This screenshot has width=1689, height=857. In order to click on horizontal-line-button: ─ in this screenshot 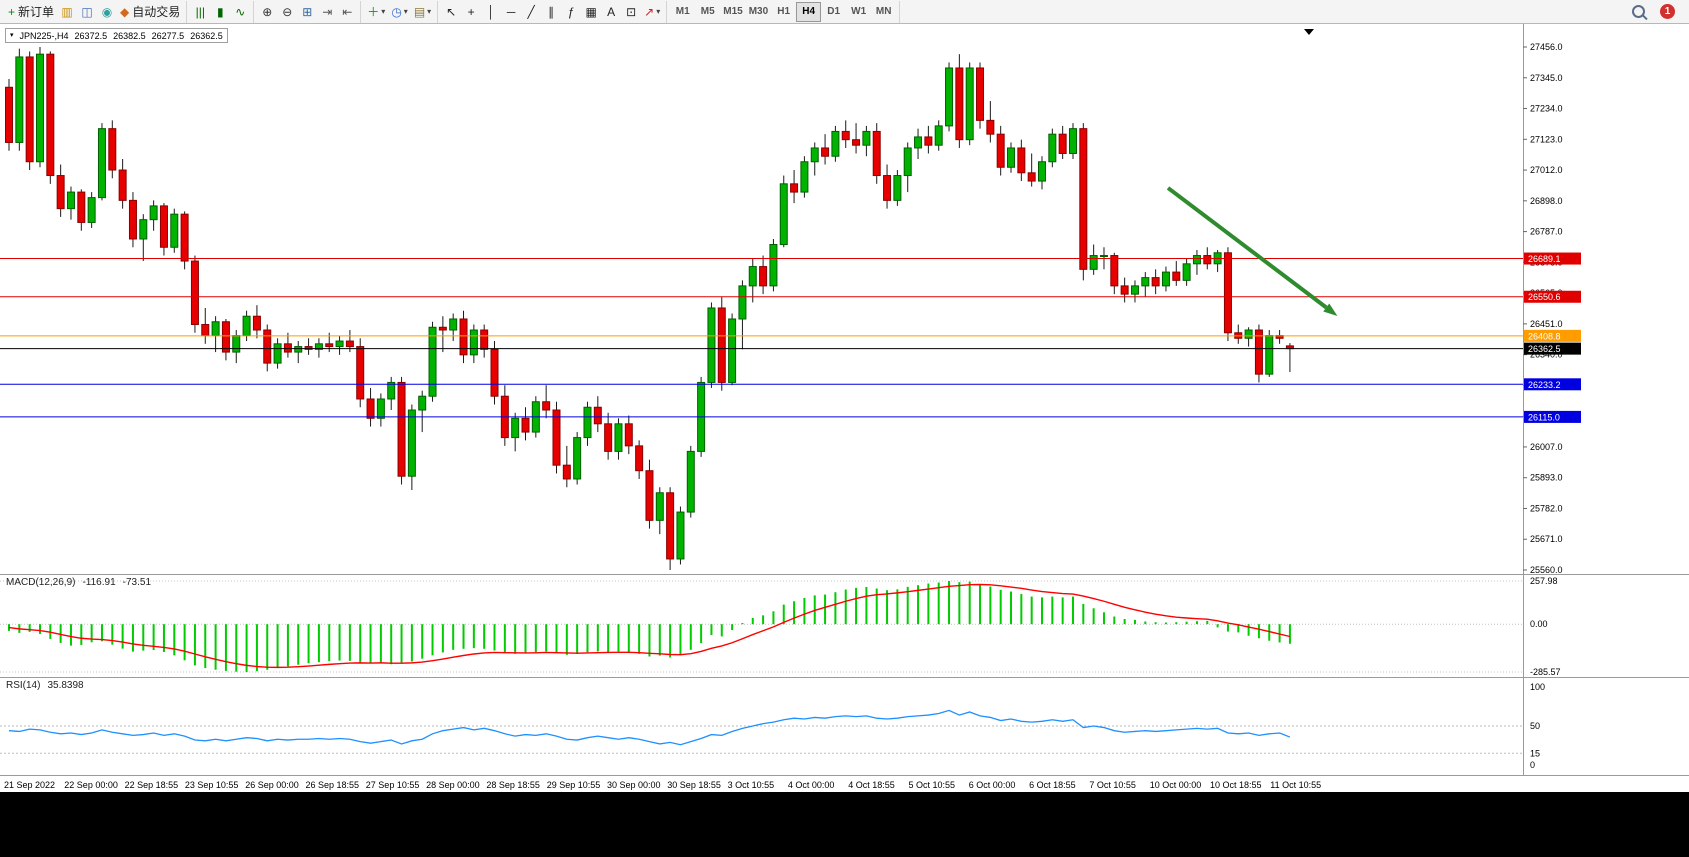, I will do `click(511, 12)`.